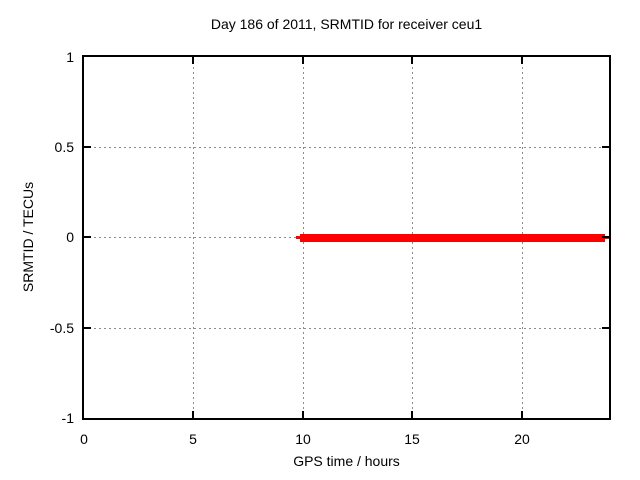  What do you see at coordinates (67, 418) in the screenshot?
I see `y-tick-label: -1` at bounding box center [67, 418].